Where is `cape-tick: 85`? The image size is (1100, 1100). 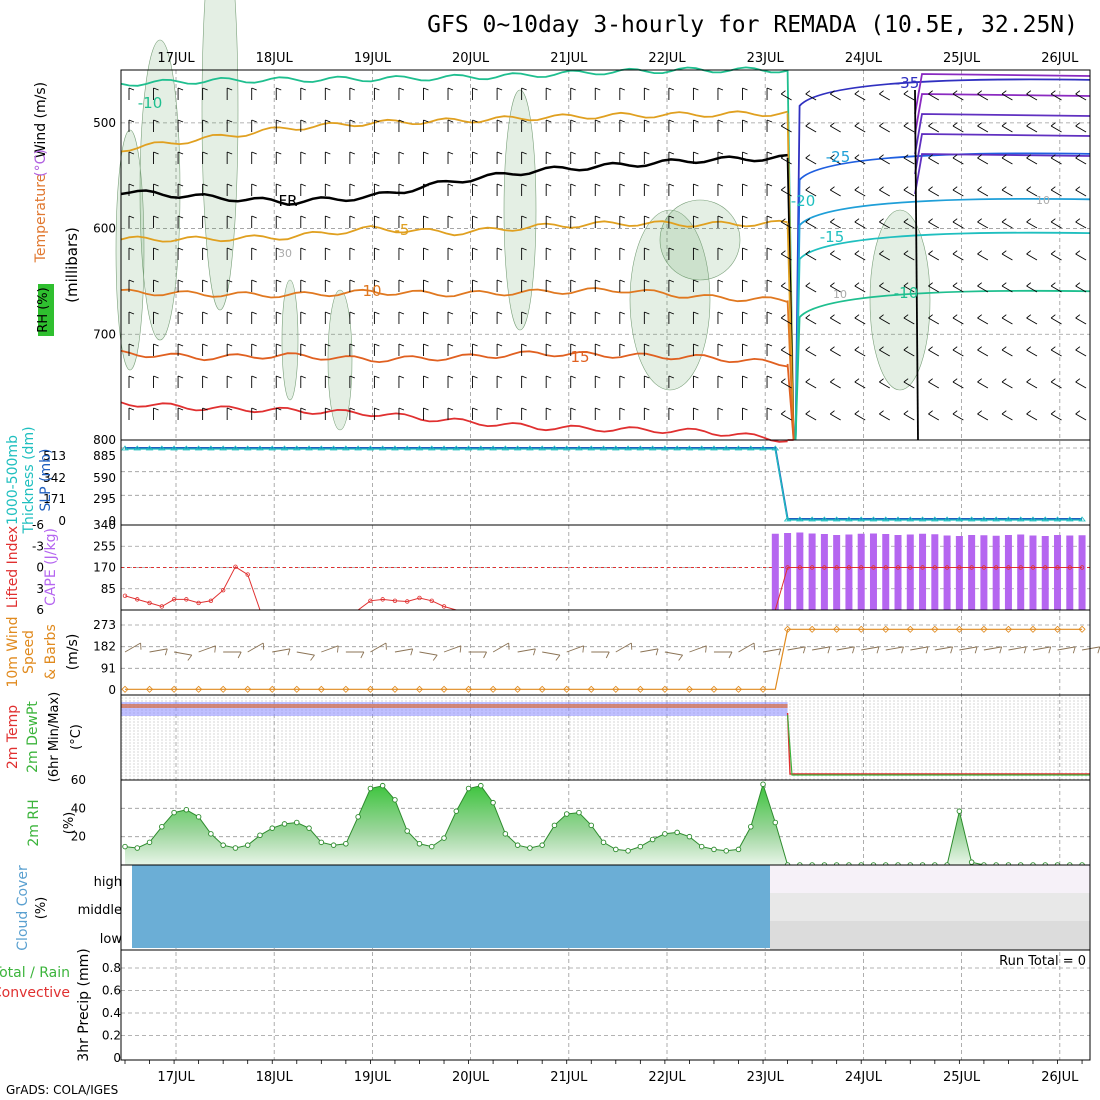
cape-tick: 85 is located at coordinates (108, 589).